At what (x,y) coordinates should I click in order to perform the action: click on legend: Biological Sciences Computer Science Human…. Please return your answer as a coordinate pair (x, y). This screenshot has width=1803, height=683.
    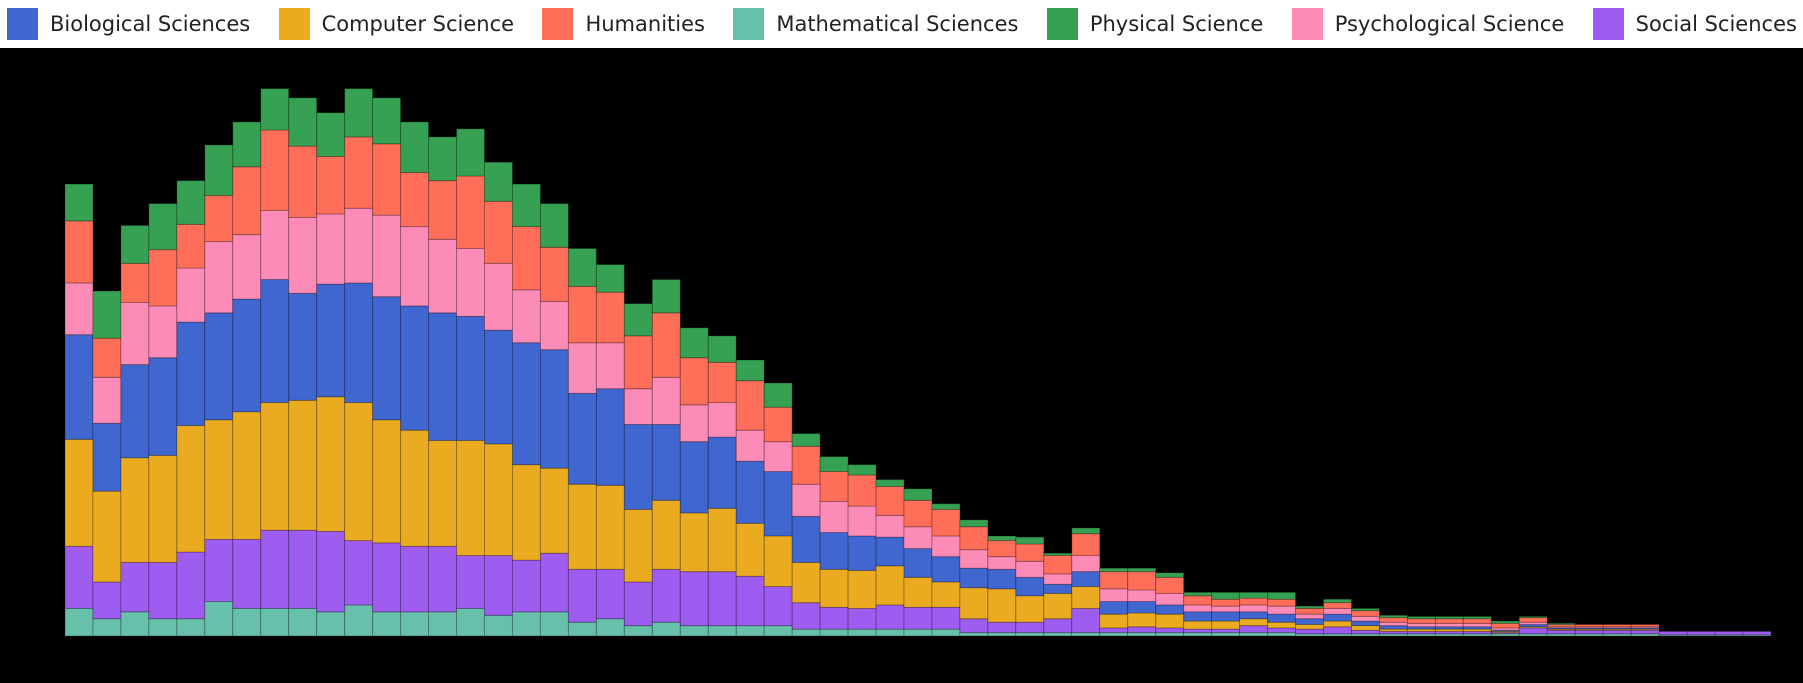
    Looking at the image, I should click on (901, 24).